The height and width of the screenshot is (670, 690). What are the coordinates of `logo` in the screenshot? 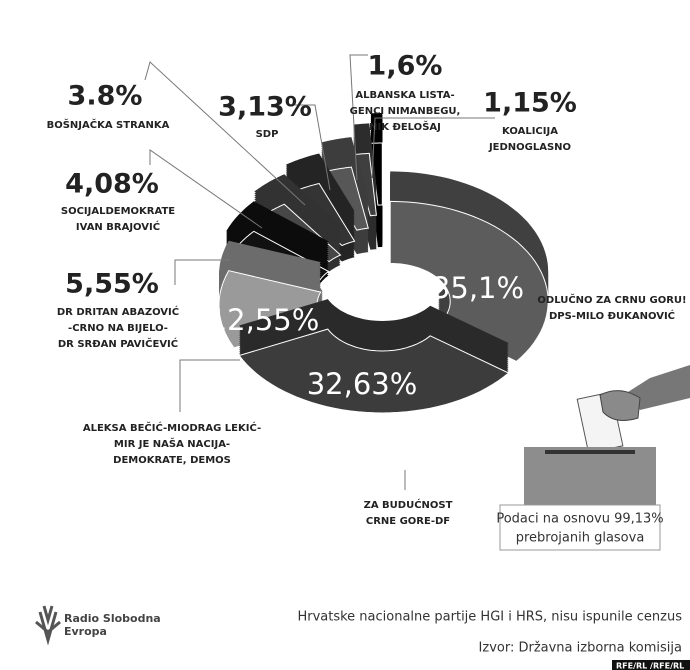 It's located at (48, 625).